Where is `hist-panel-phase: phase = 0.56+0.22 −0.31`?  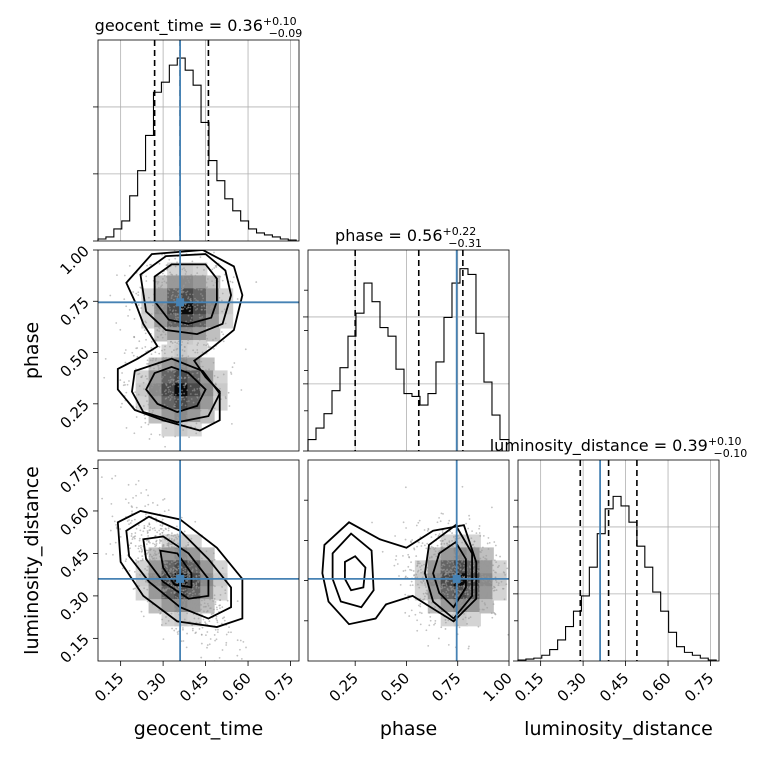
hist-panel-phase: phase = 0.56+0.22 −0.31 is located at coordinates (406, 338).